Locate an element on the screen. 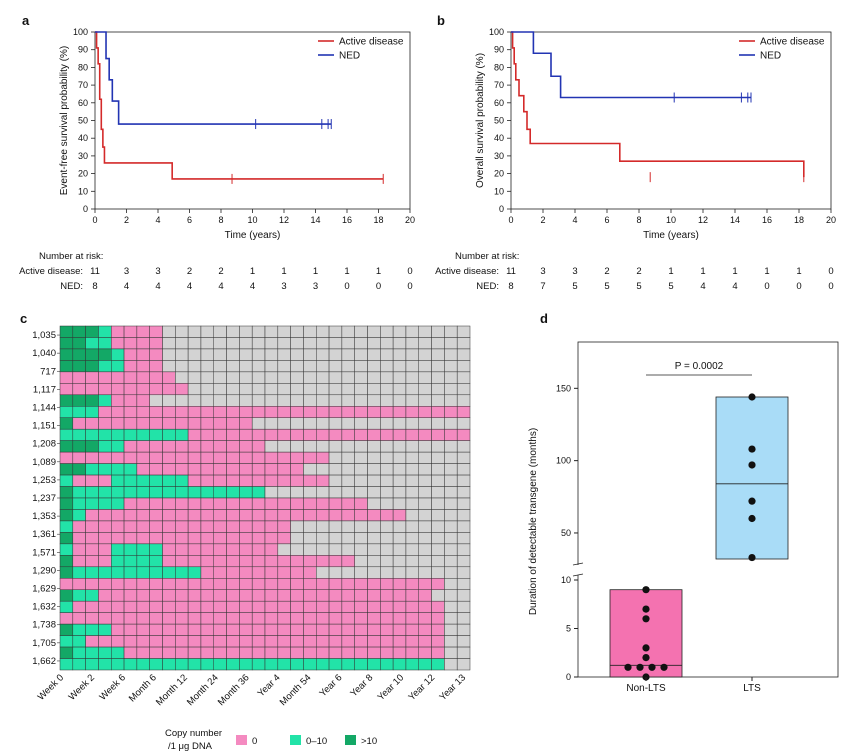 This screenshot has width=855, height=755. heat-row-label: 1,117 is located at coordinates (44, 389).